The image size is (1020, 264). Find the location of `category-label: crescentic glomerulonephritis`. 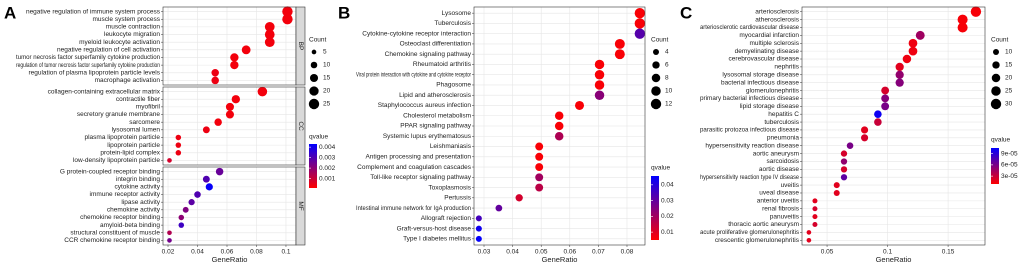

category-label: crescentic glomerulonephritis is located at coordinates (757, 240).